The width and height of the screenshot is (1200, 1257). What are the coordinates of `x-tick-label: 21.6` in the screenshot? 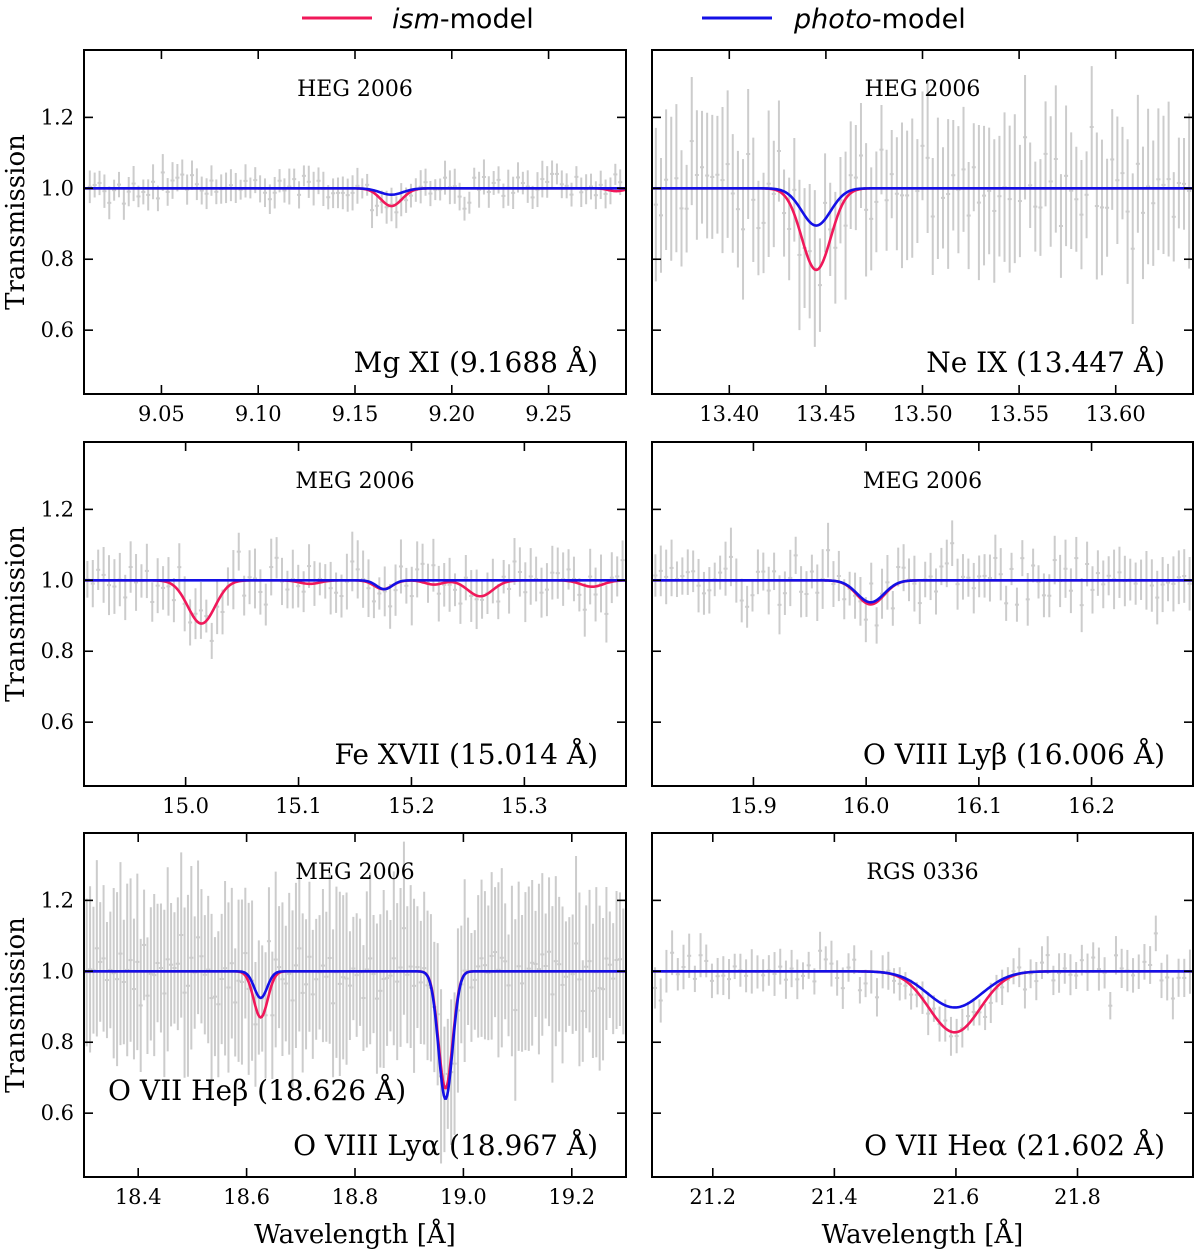 It's located at (956, 1197).